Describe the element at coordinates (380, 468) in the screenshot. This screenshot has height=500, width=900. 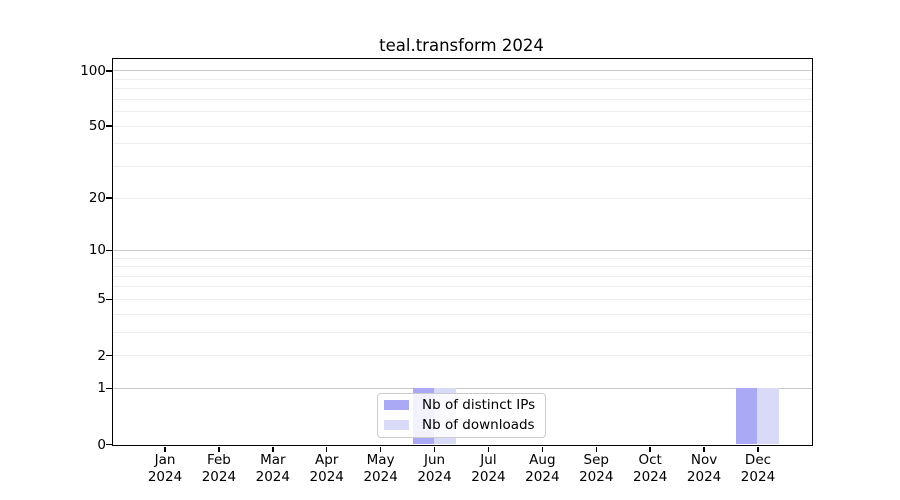
I see `x-tick-label: May 2024` at that location.